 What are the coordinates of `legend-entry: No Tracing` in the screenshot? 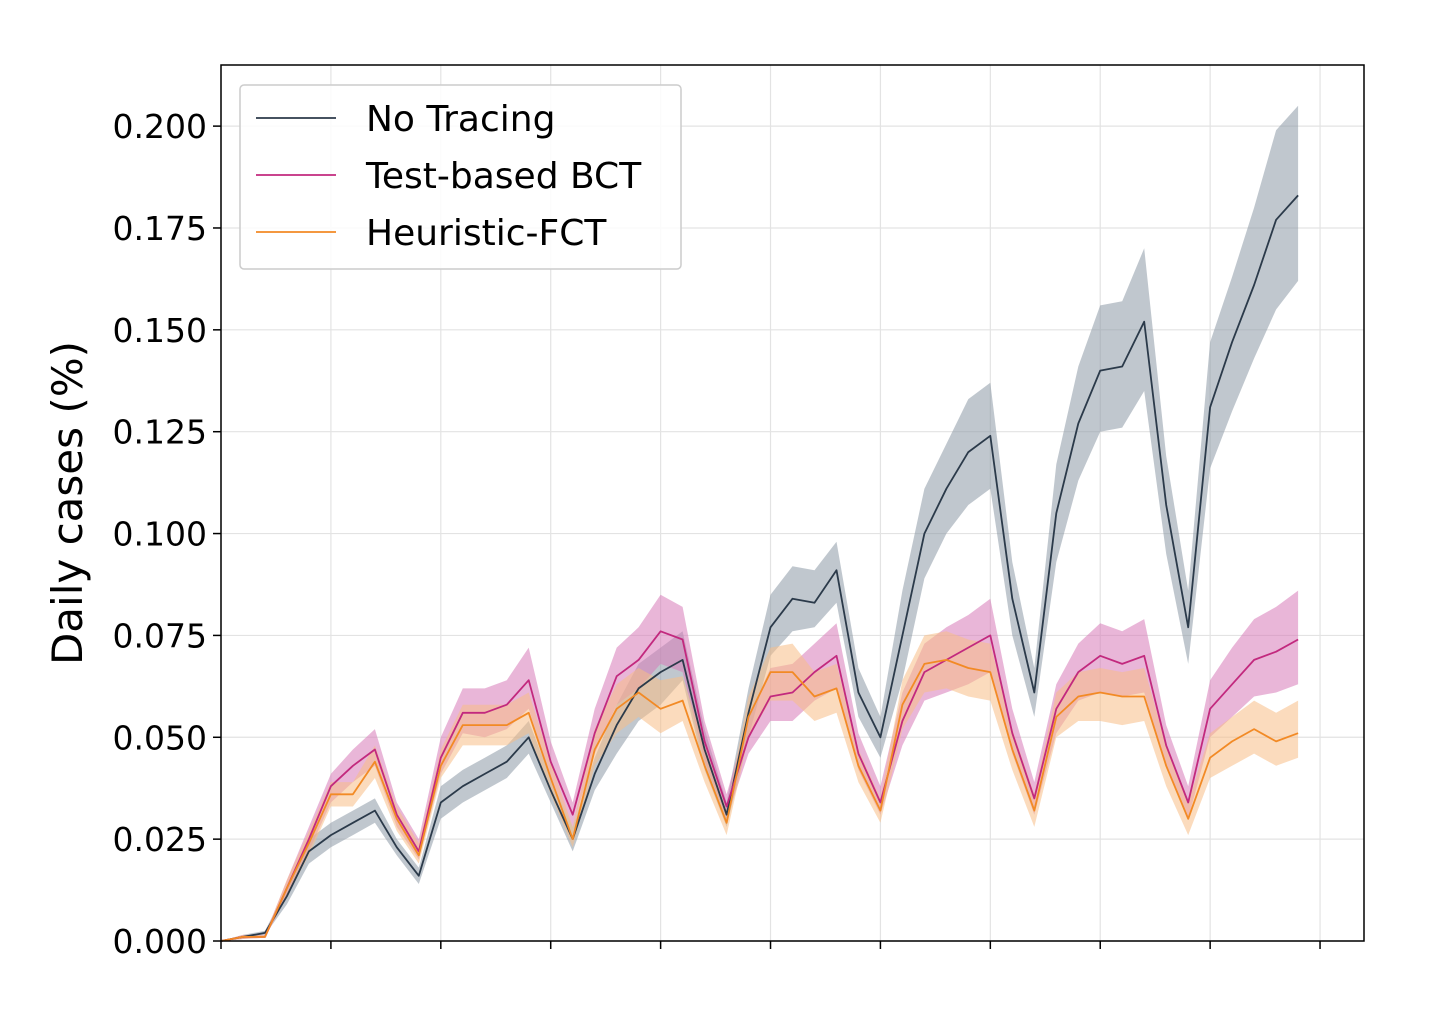 It's located at (460, 119).